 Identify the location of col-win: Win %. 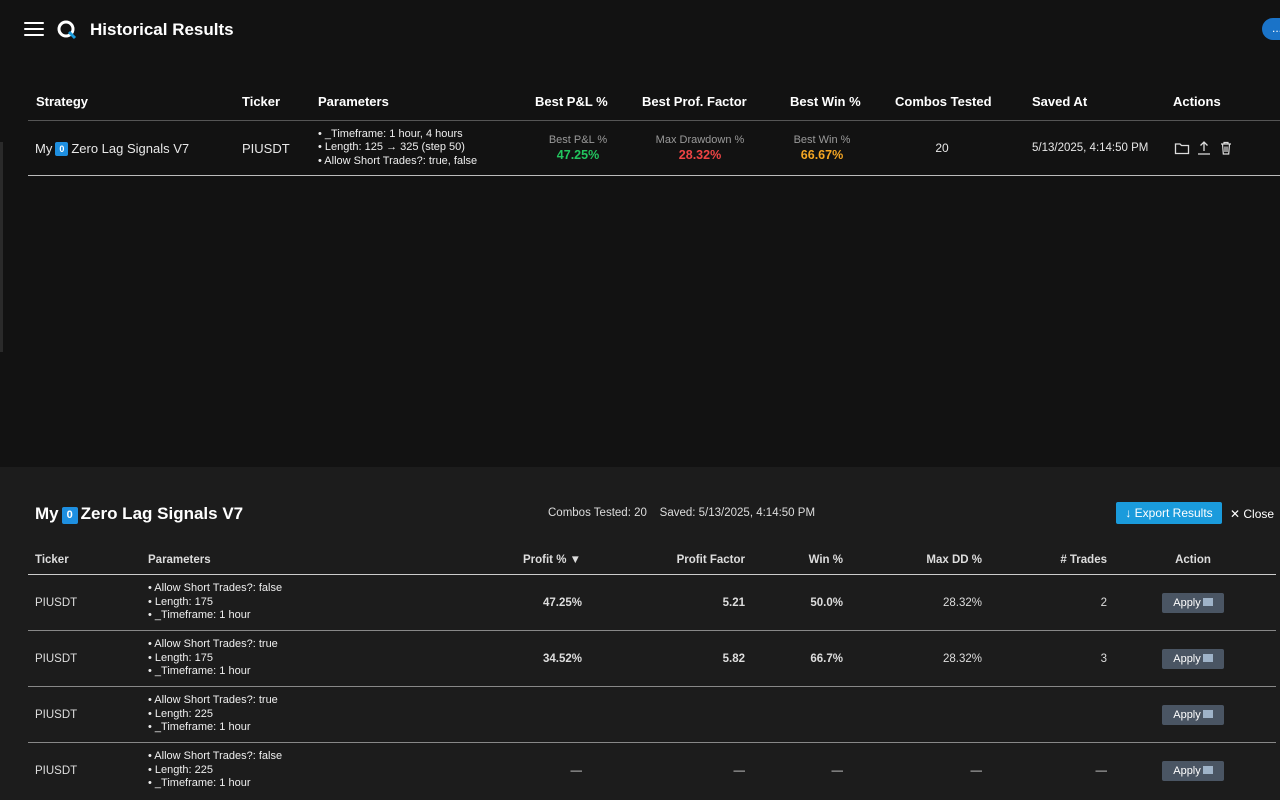
(795, 560).